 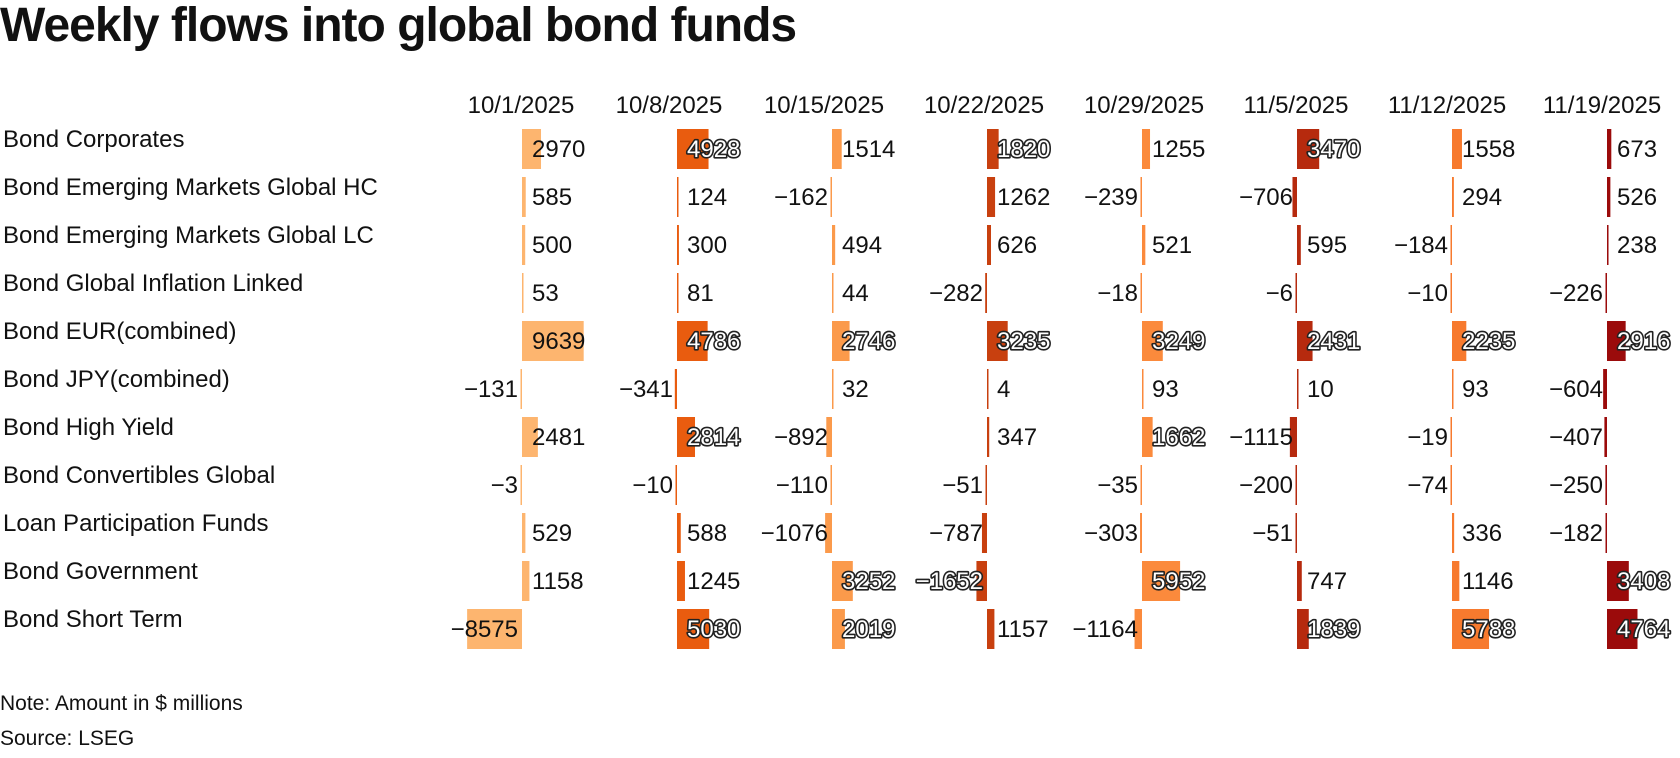 I want to click on value-label: −74, so click(x=1427, y=485).